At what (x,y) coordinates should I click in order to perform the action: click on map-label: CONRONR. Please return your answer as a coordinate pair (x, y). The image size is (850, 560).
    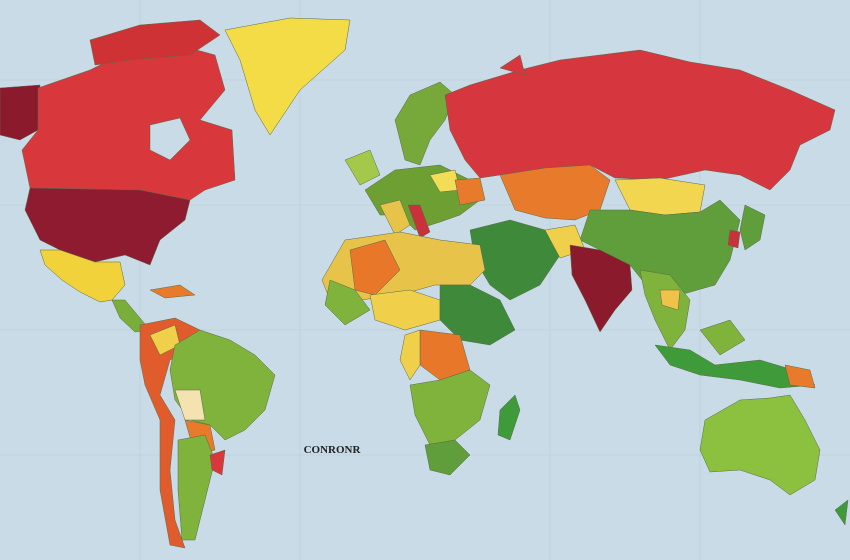
    Looking at the image, I should click on (333, 450).